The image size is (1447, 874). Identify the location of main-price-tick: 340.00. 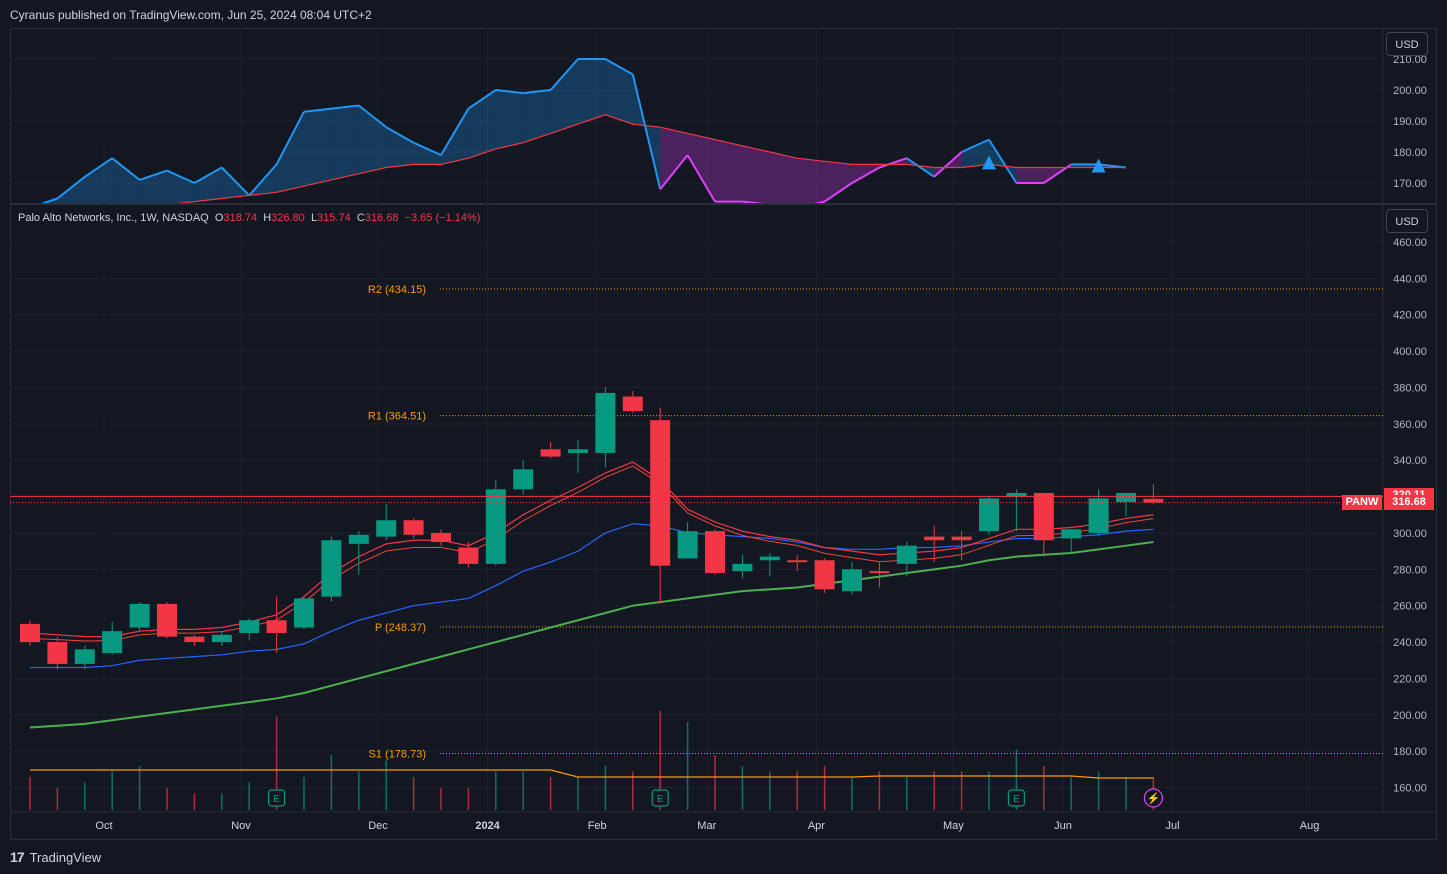
(1410, 461).